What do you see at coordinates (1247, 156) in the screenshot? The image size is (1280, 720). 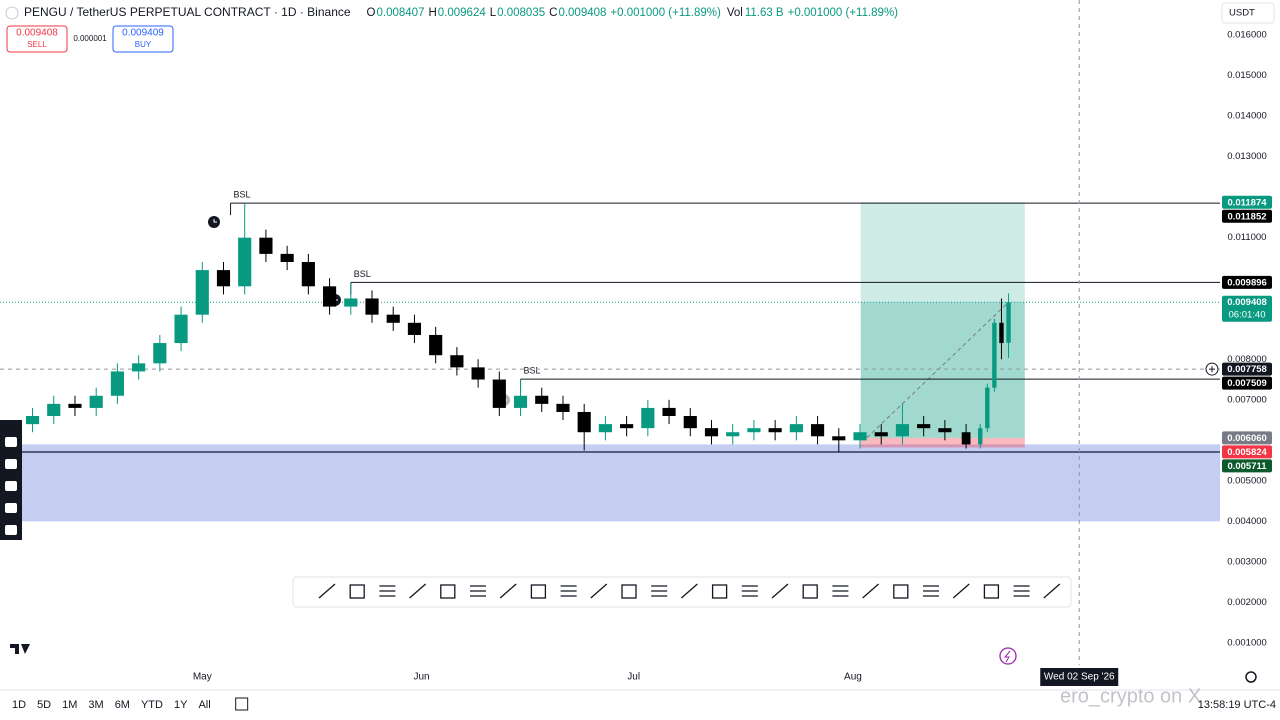 I see `y-tick-label: 0.013000` at bounding box center [1247, 156].